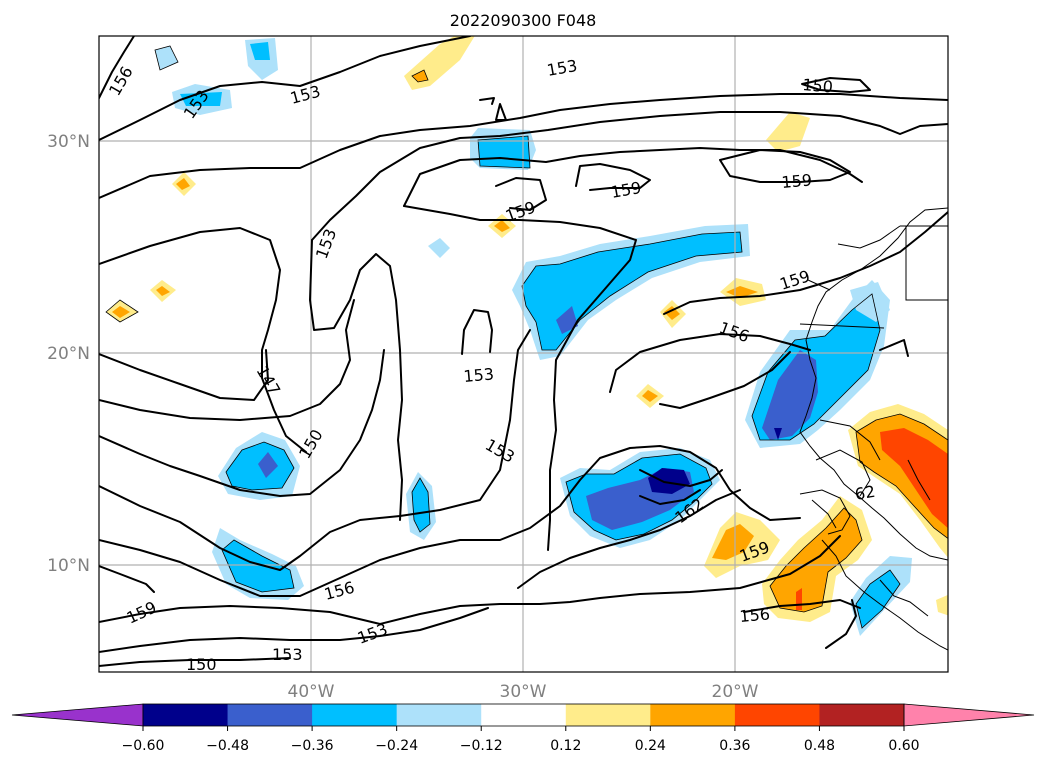 The image size is (1047, 765). I want to click on colorbar-extend-max, so click(969, 715).